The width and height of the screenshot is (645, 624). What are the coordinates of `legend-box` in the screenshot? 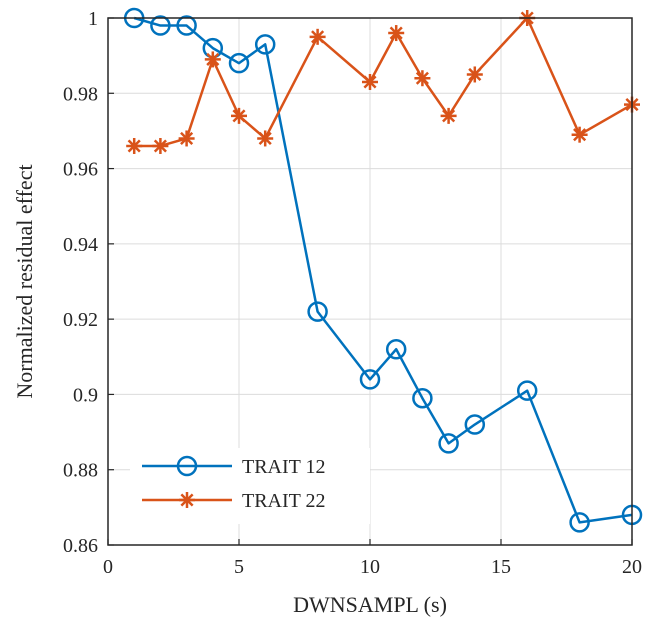 It's located at (250, 486).